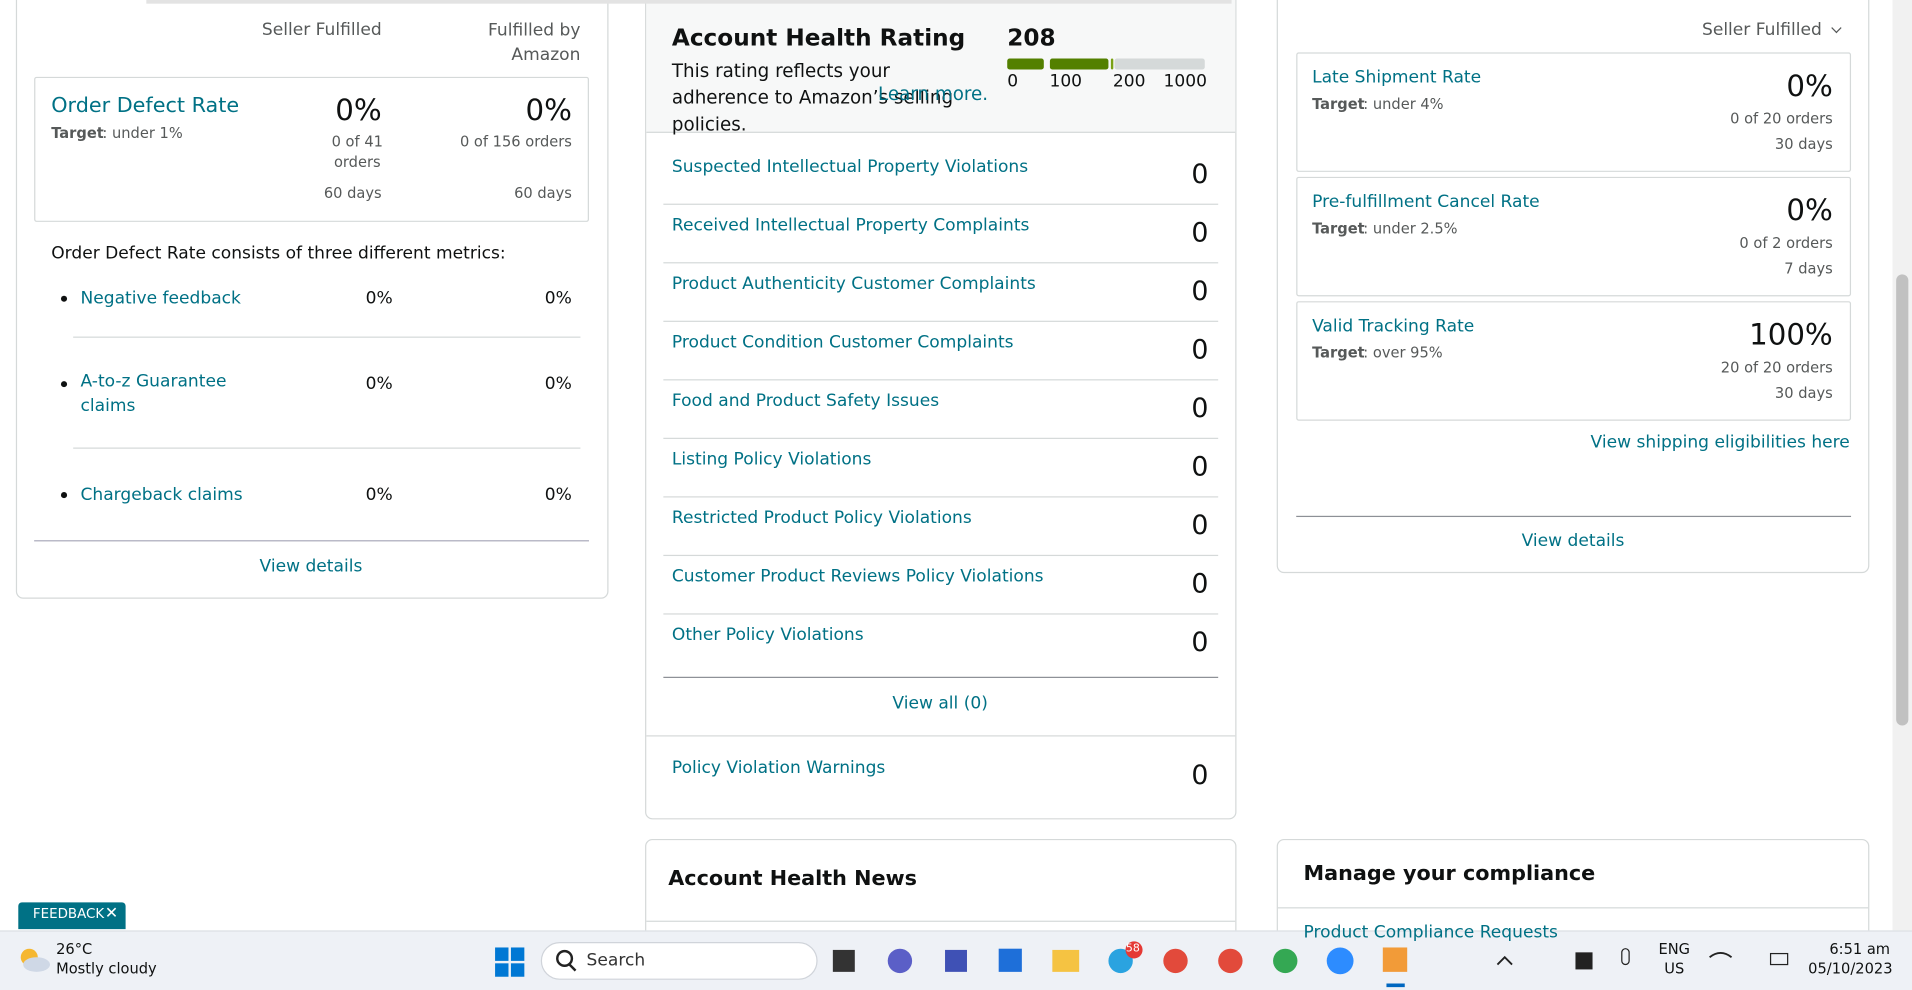 This screenshot has height=990, width=1912. Describe the element at coordinates (1410, 228) in the screenshot. I see `target: : under 2.5%` at that location.